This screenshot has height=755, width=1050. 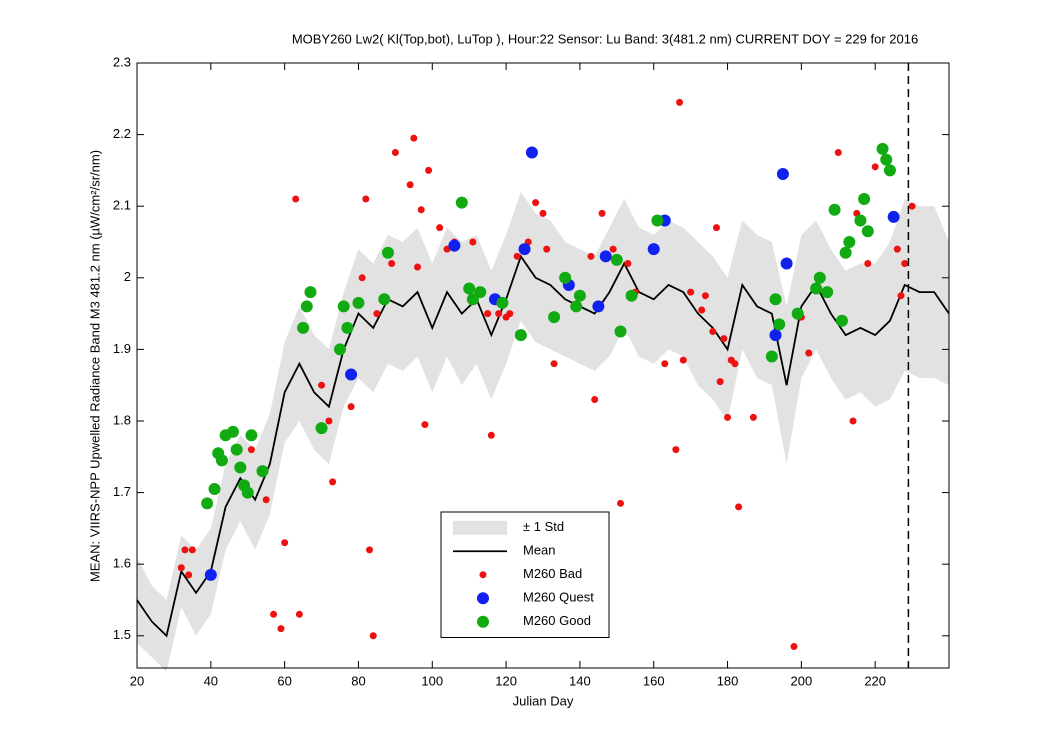 I want to click on y-tick-label: 1.8, so click(x=122, y=419).